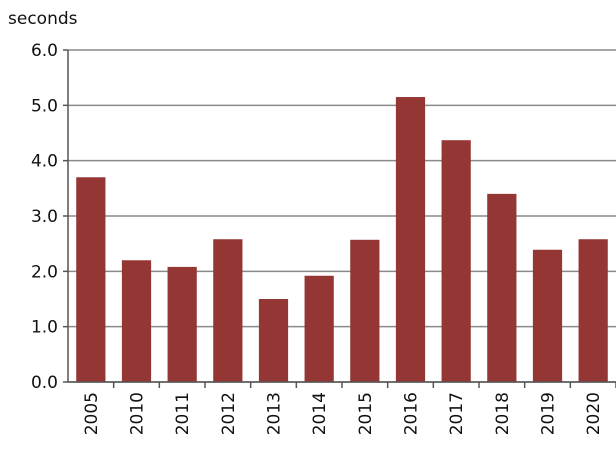 This screenshot has width=616, height=452. Describe the element at coordinates (183, 413) in the screenshot. I see `x-tick-label: 2011` at that location.